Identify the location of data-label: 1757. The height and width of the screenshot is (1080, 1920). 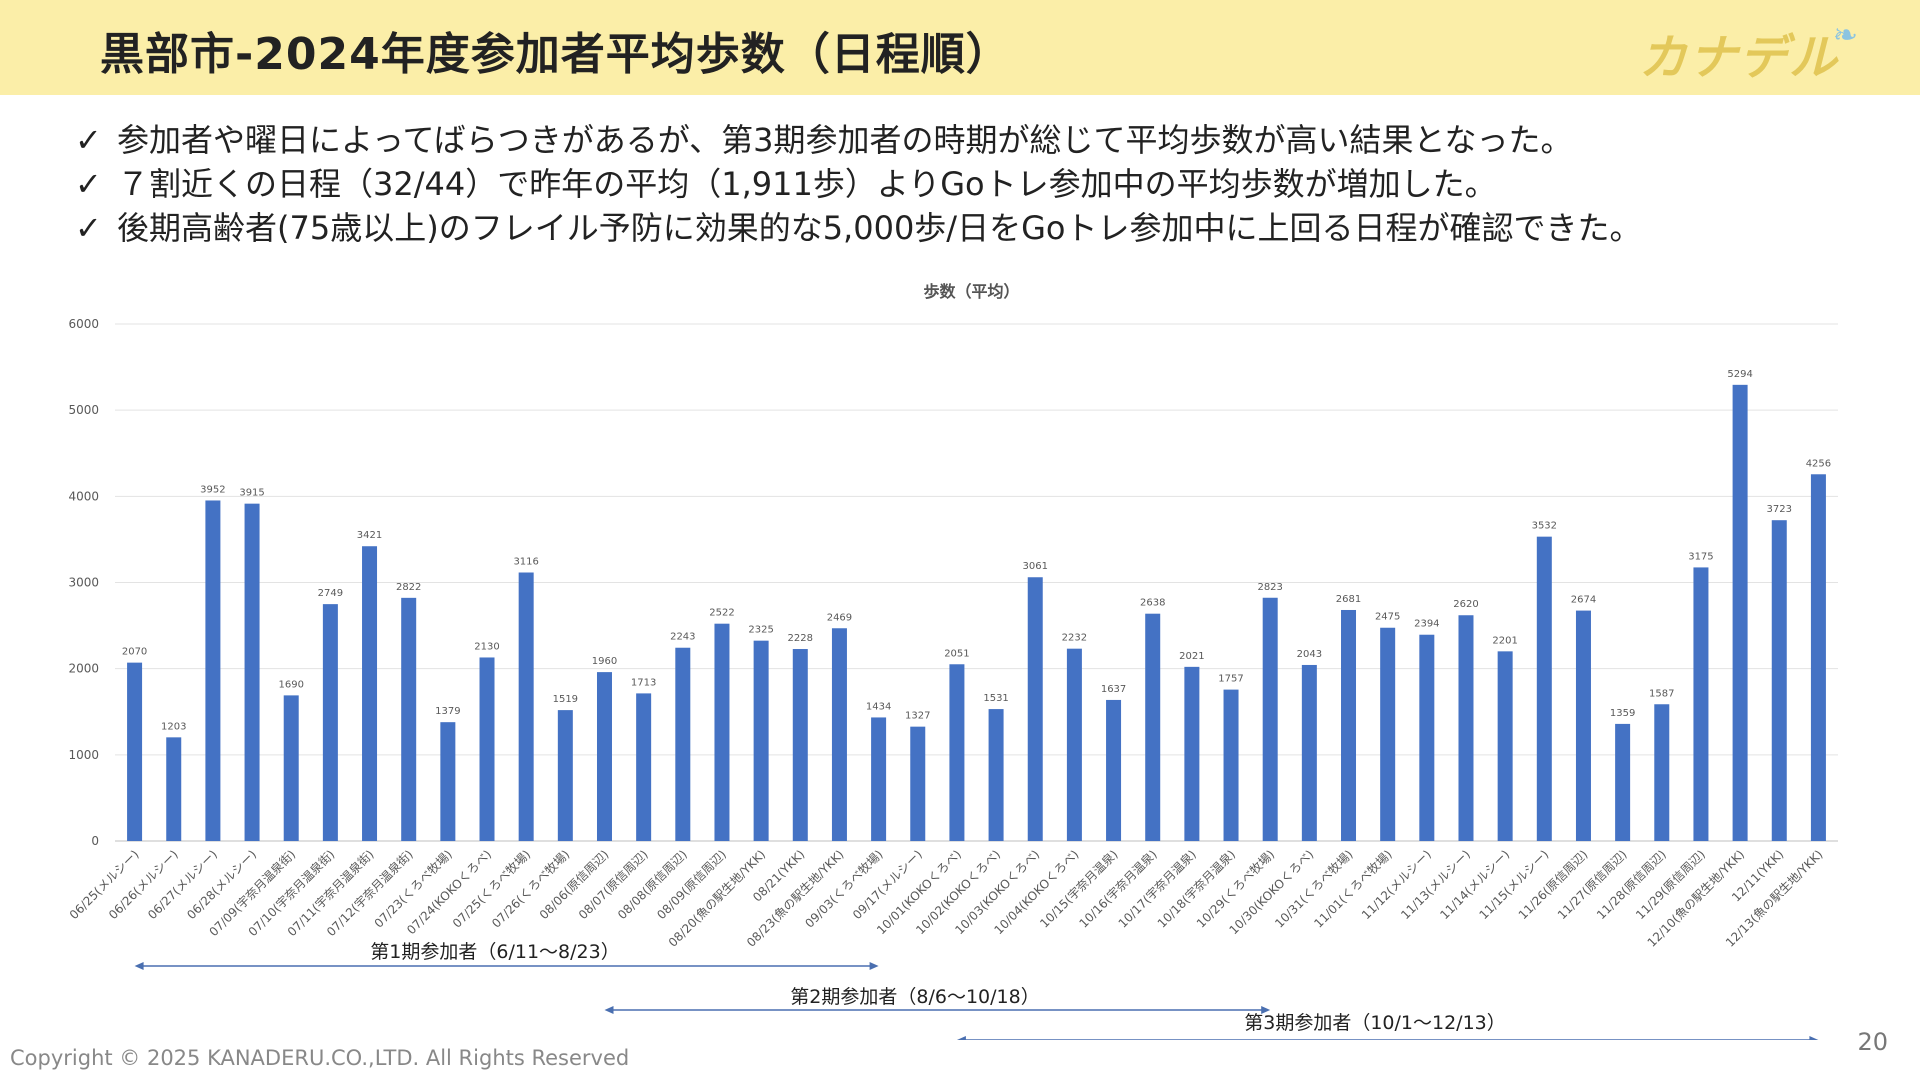
(1230, 679).